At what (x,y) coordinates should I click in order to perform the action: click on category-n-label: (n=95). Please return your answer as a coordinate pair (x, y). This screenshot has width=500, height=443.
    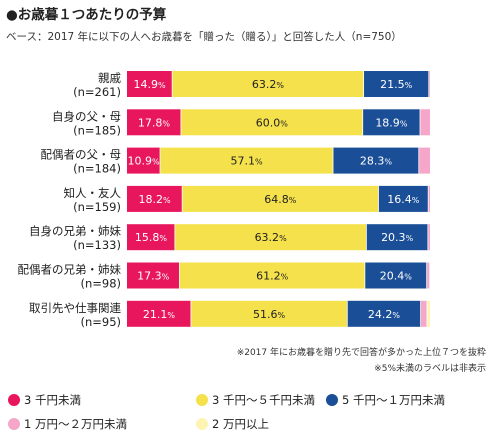
    Looking at the image, I should click on (100, 322).